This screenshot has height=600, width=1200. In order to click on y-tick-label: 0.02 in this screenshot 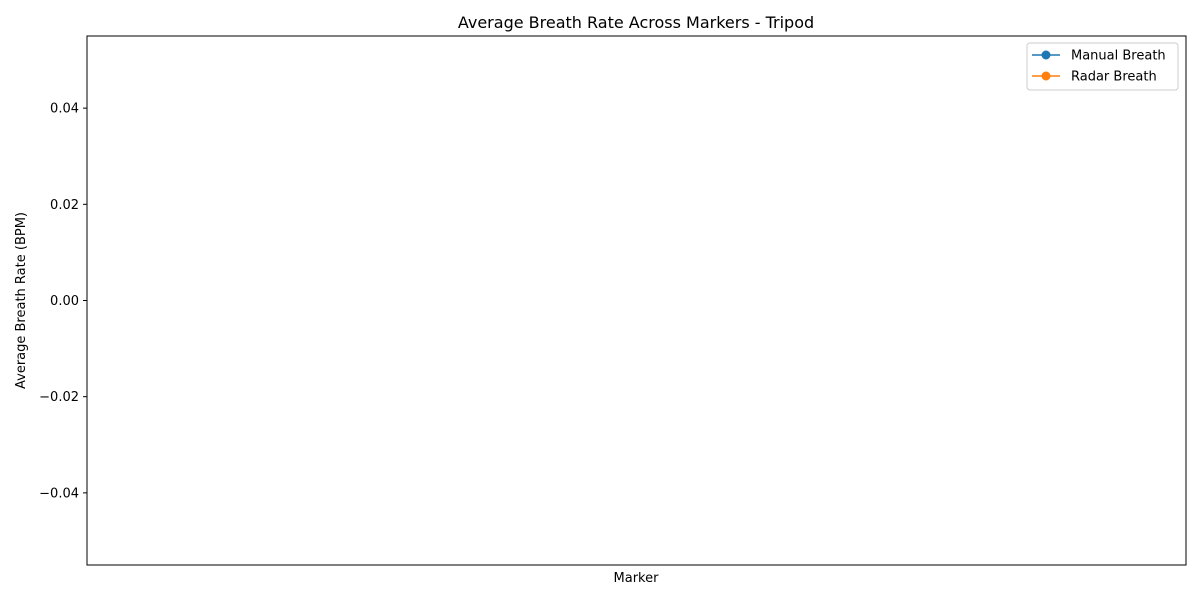, I will do `click(64, 205)`.